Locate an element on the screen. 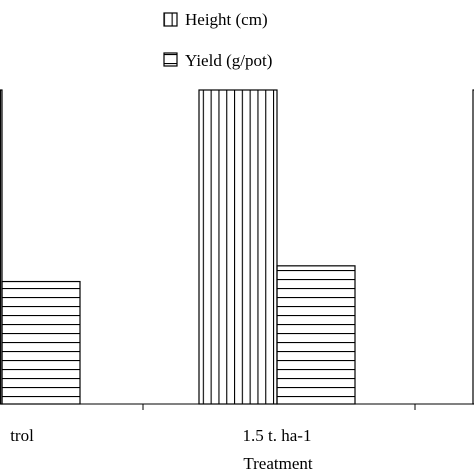 The image size is (474, 474). legend: Height (cm) Yield (g/pot) is located at coordinates (217, 40).